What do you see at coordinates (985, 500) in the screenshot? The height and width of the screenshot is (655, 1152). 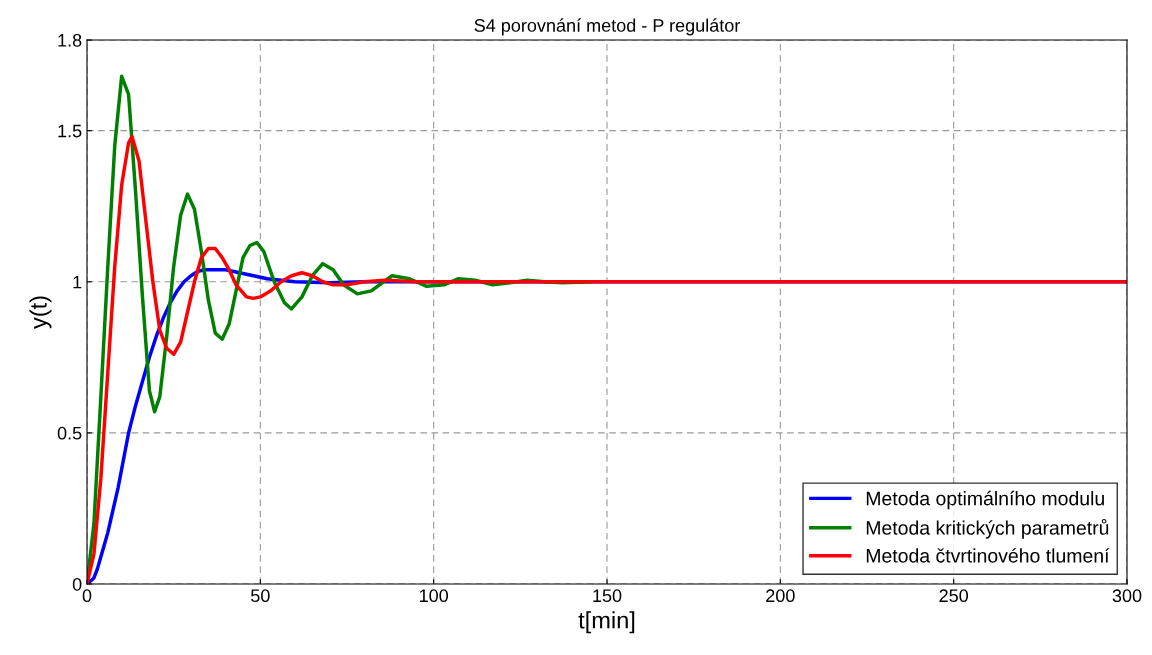 I see `legend-label: Metoda optimálního modulu` at bounding box center [985, 500].